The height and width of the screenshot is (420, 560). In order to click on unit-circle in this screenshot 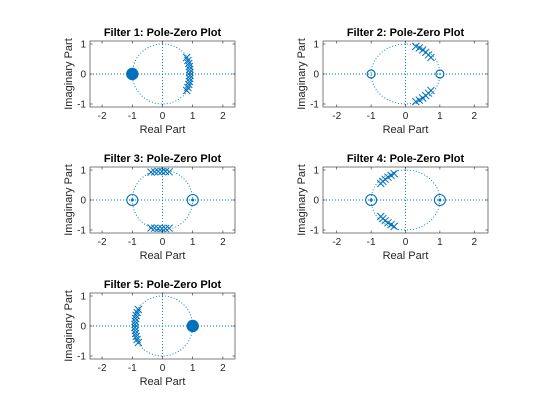, I will do `click(405, 200)`.